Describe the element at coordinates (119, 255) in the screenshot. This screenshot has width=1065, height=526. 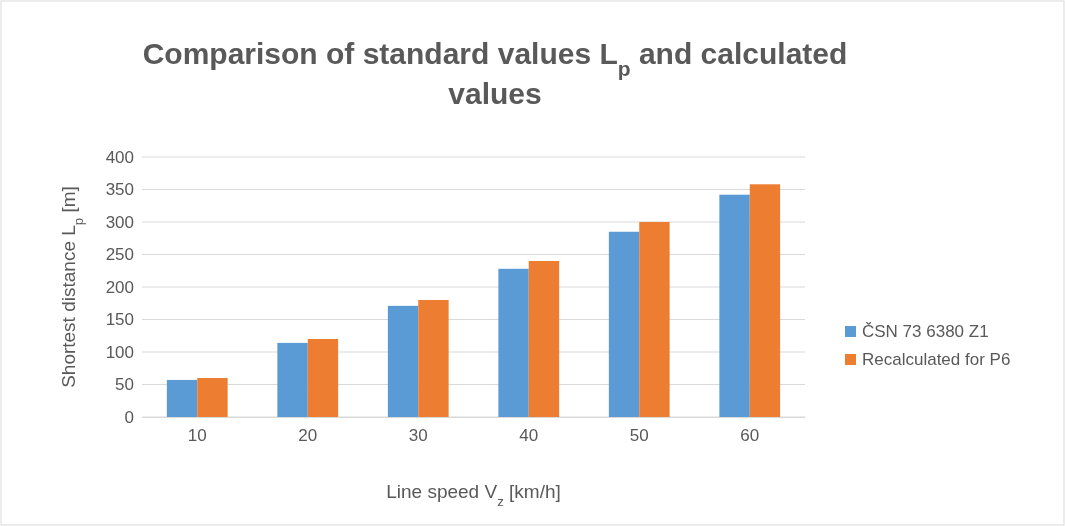
I see `y-tick-label: 250` at that location.